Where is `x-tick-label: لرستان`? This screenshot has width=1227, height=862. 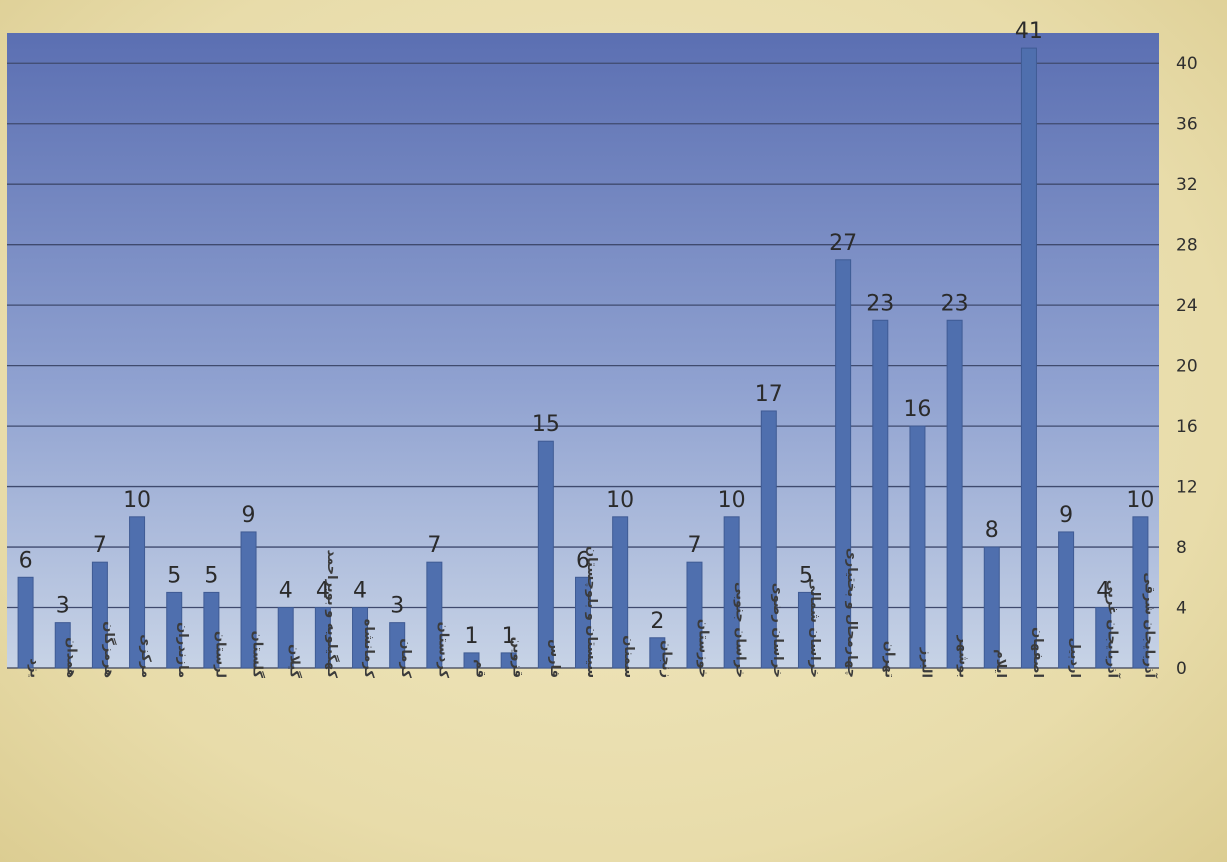 x-tick-label: لرستان is located at coordinates (219, 654).